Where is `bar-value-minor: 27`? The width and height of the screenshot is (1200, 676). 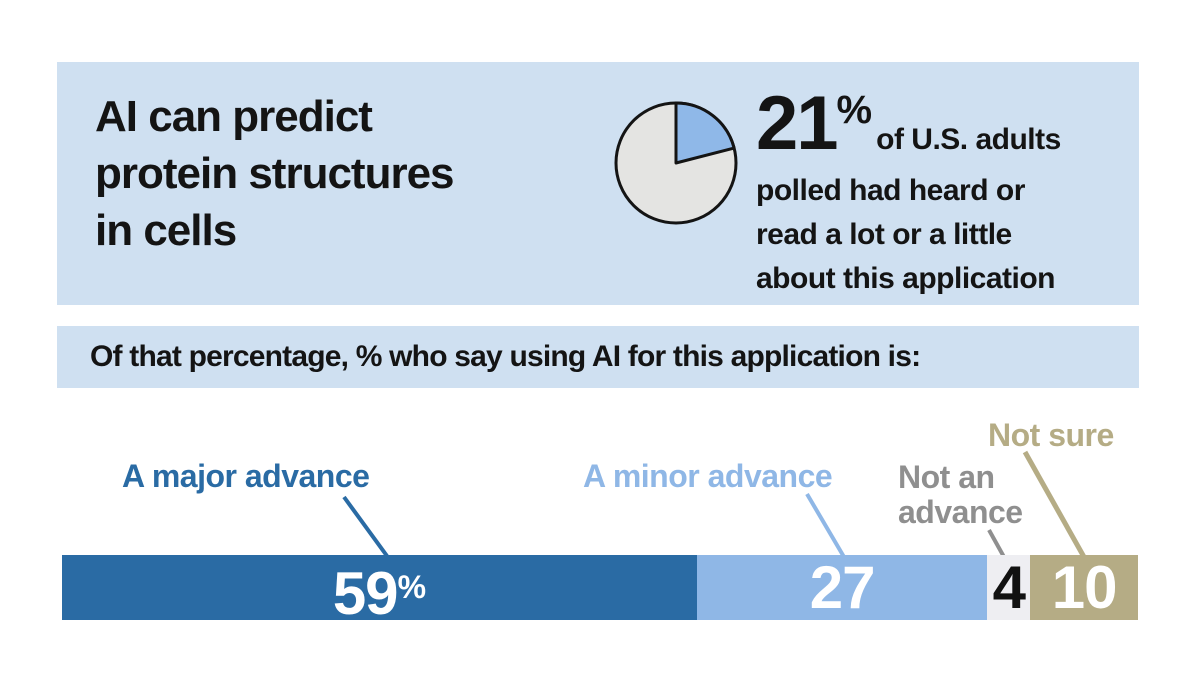
bar-value-minor: 27 is located at coordinates (842, 587).